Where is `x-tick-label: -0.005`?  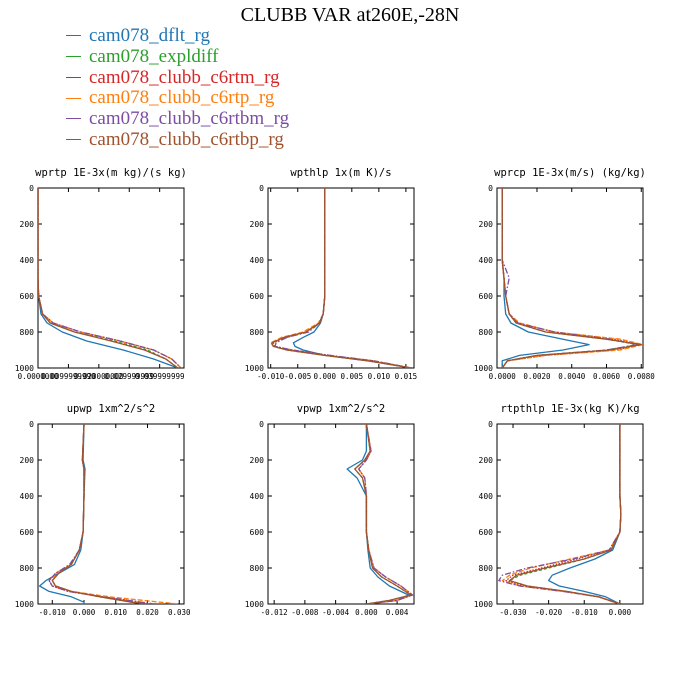 x-tick-label: -0.005 is located at coordinates (297, 376).